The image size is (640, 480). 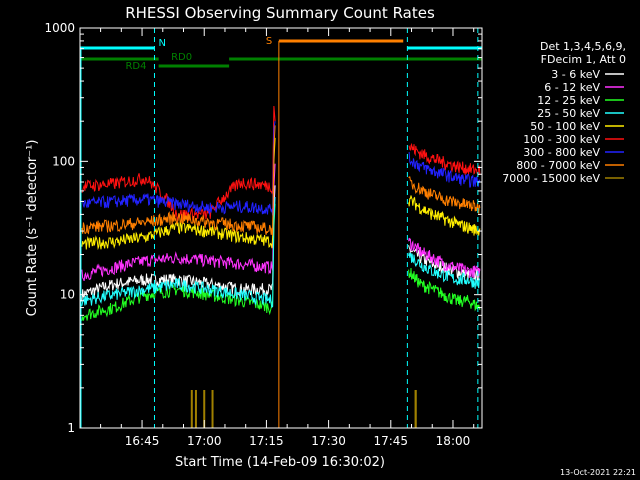 What do you see at coordinates (269, 41) in the screenshot?
I see `saa-flag-label: S` at bounding box center [269, 41].